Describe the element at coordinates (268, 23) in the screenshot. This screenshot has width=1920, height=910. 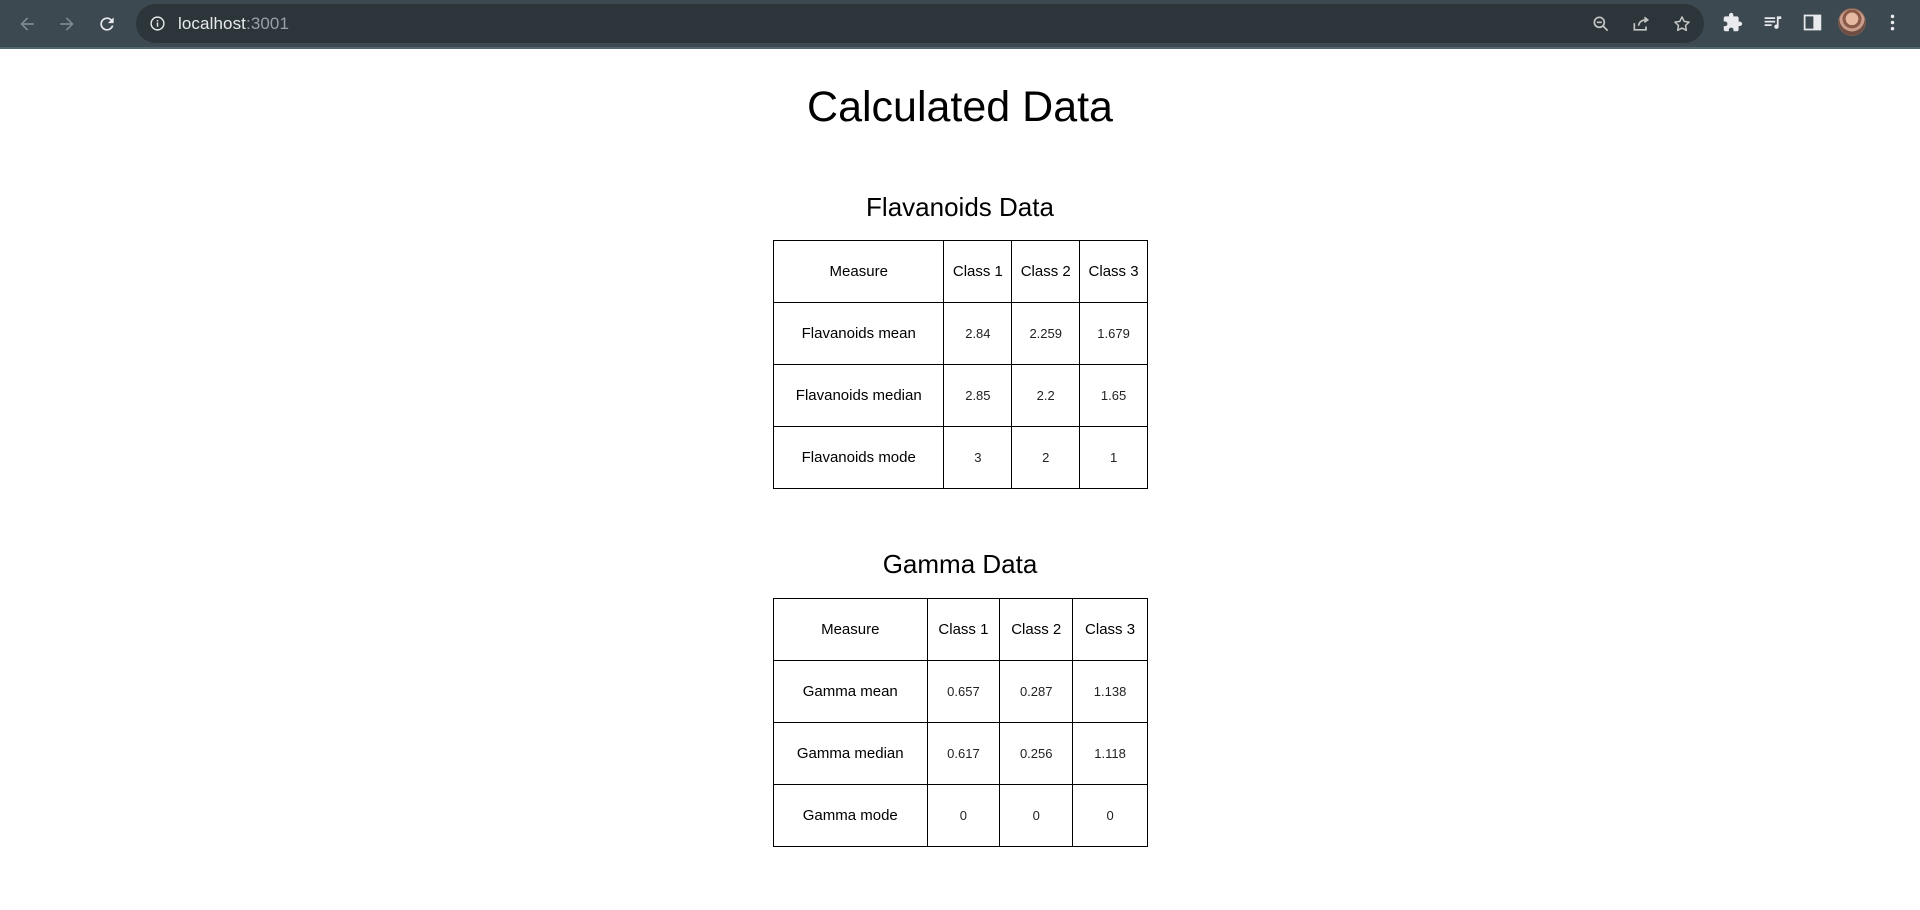
I see `url-port: :3001` at that location.